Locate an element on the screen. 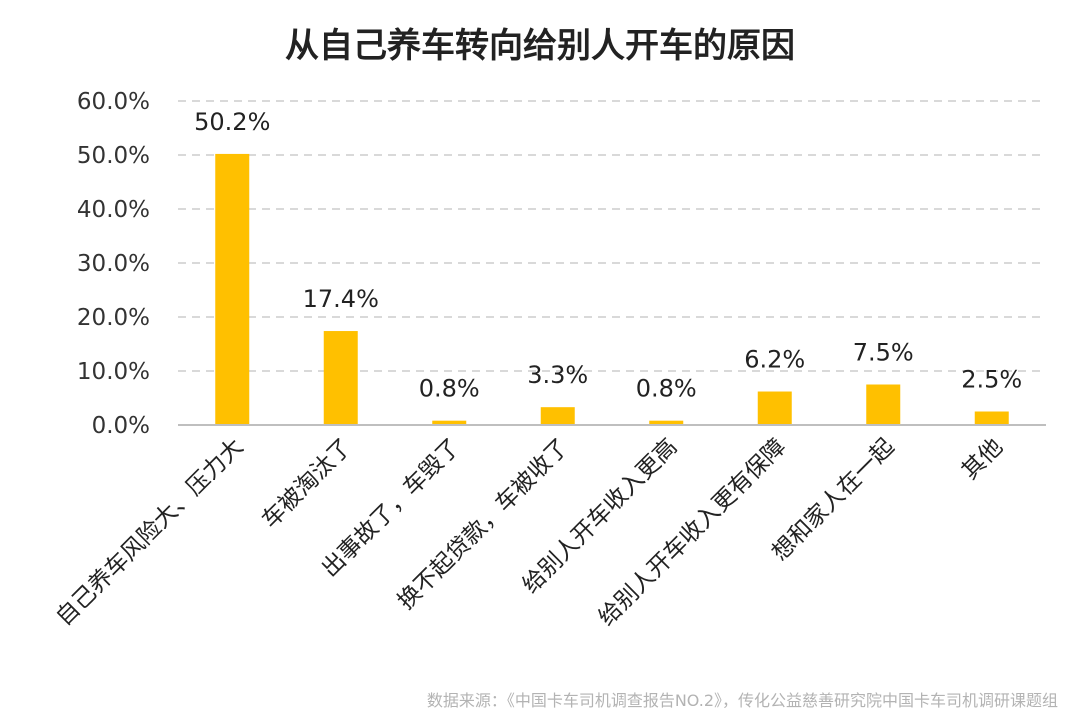 The height and width of the screenshot is (719, 1080). data-label: 7.5% is located at coordinates (883, 353).